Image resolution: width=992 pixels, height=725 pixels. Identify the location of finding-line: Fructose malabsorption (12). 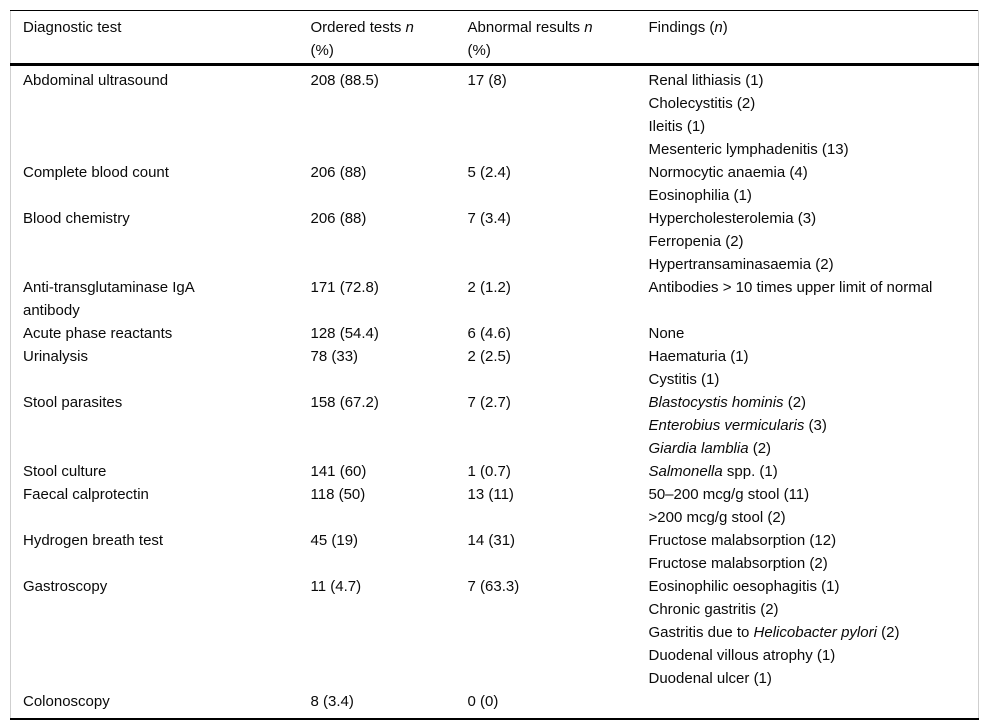
(797, 540).